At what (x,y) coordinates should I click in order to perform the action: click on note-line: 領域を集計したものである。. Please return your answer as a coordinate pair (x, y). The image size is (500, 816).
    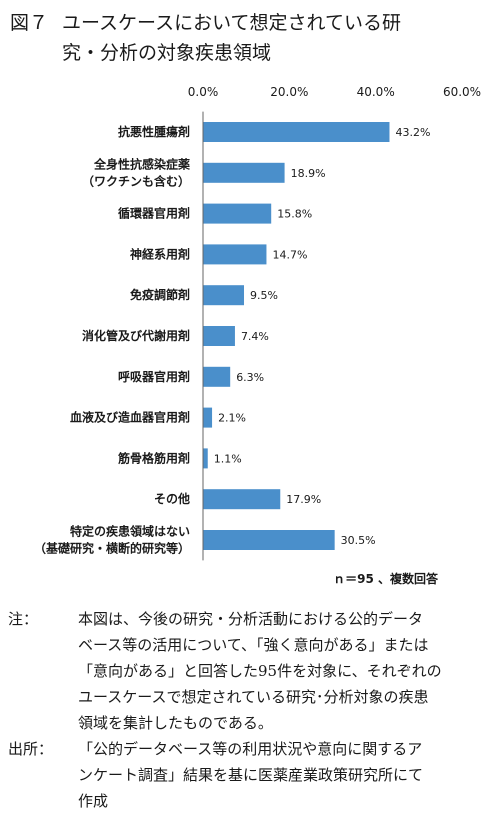
    Looking at the image, I should click on (175, 723).